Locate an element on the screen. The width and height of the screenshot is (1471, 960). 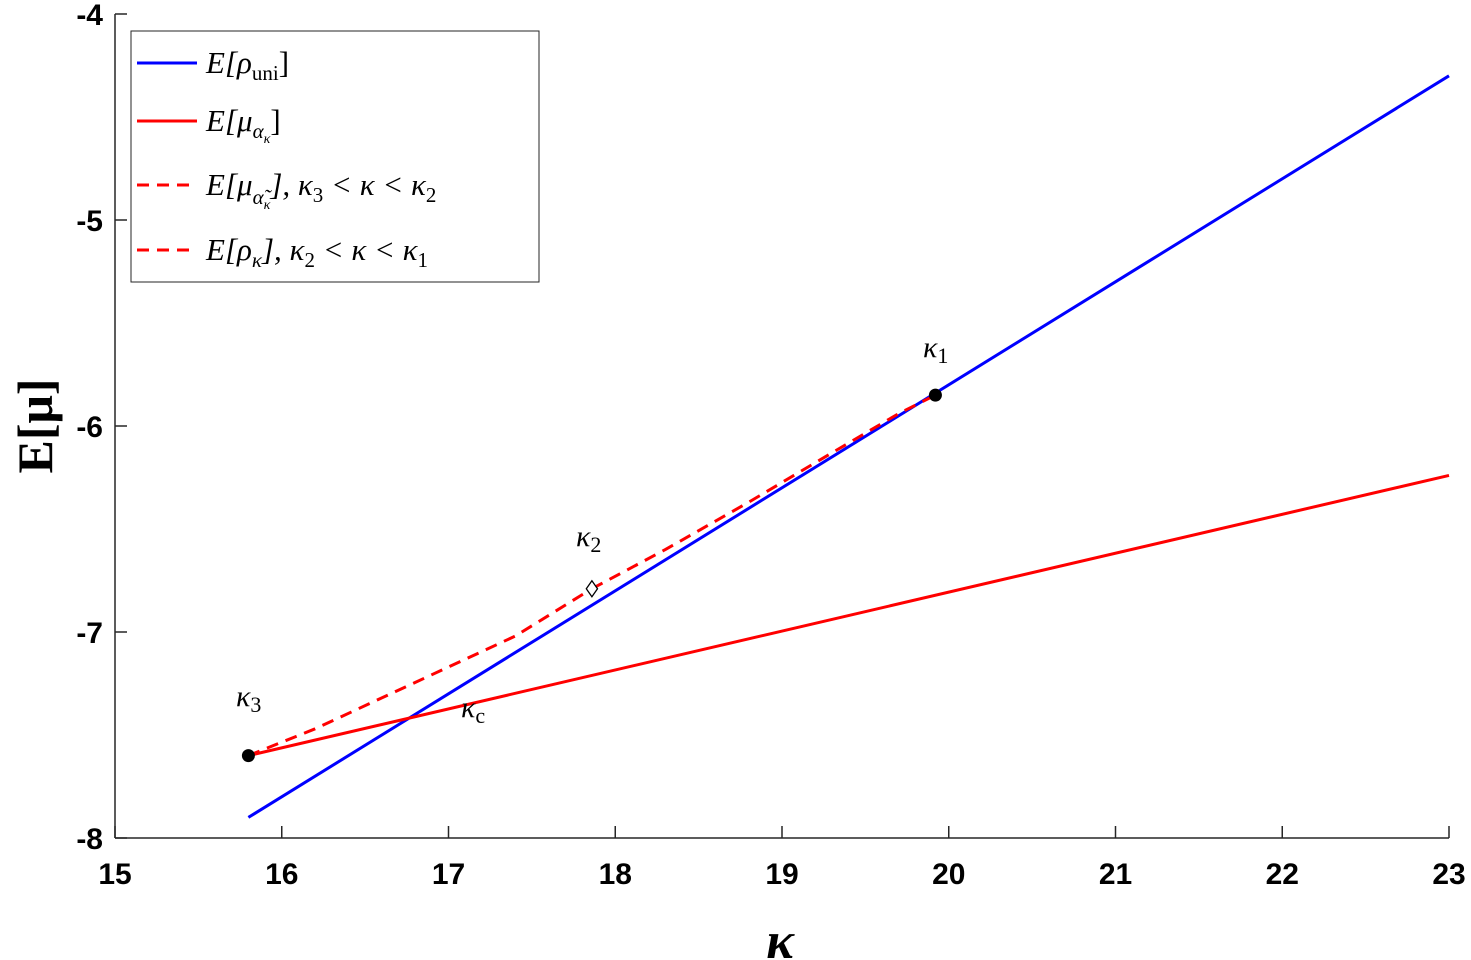
legend-entry-e-mu-alpha: E[μακ] is located at coordinates (209, 125).